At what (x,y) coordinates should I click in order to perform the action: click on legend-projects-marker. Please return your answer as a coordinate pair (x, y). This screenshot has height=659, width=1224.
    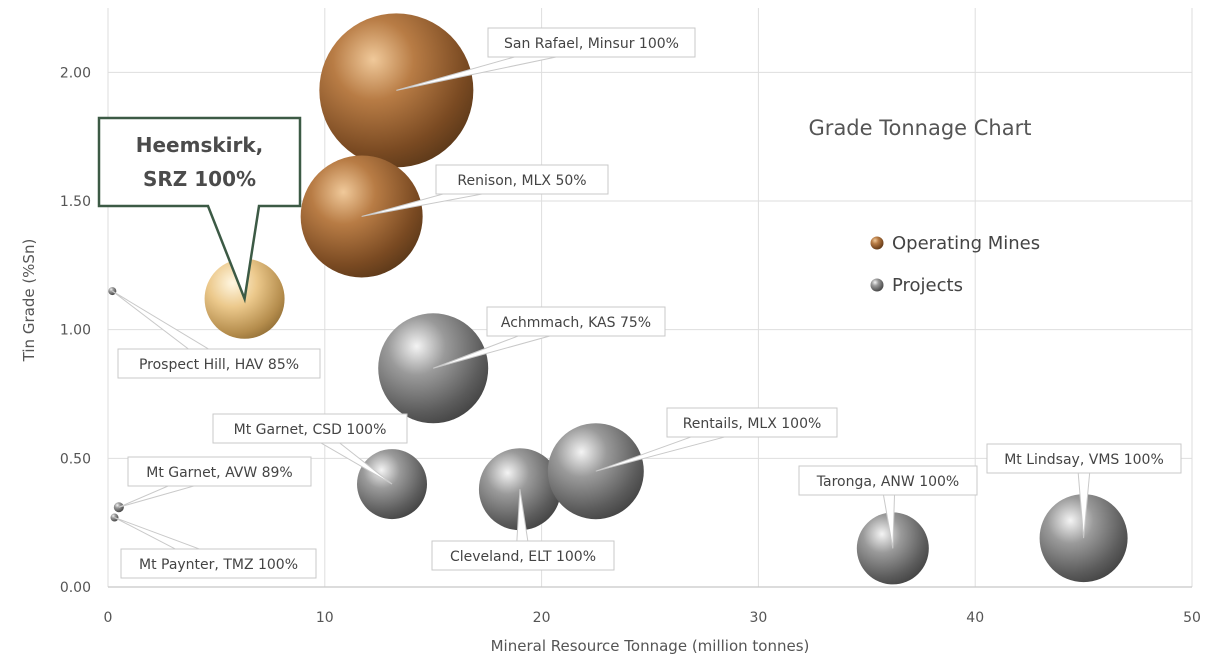
    Looking at the image, I should click on (877, 285).